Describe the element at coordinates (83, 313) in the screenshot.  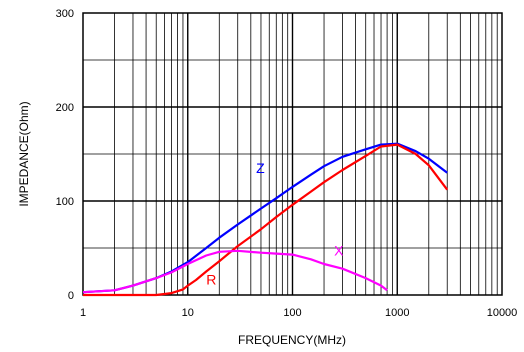
I see `x-tick-label: 1` at that location.